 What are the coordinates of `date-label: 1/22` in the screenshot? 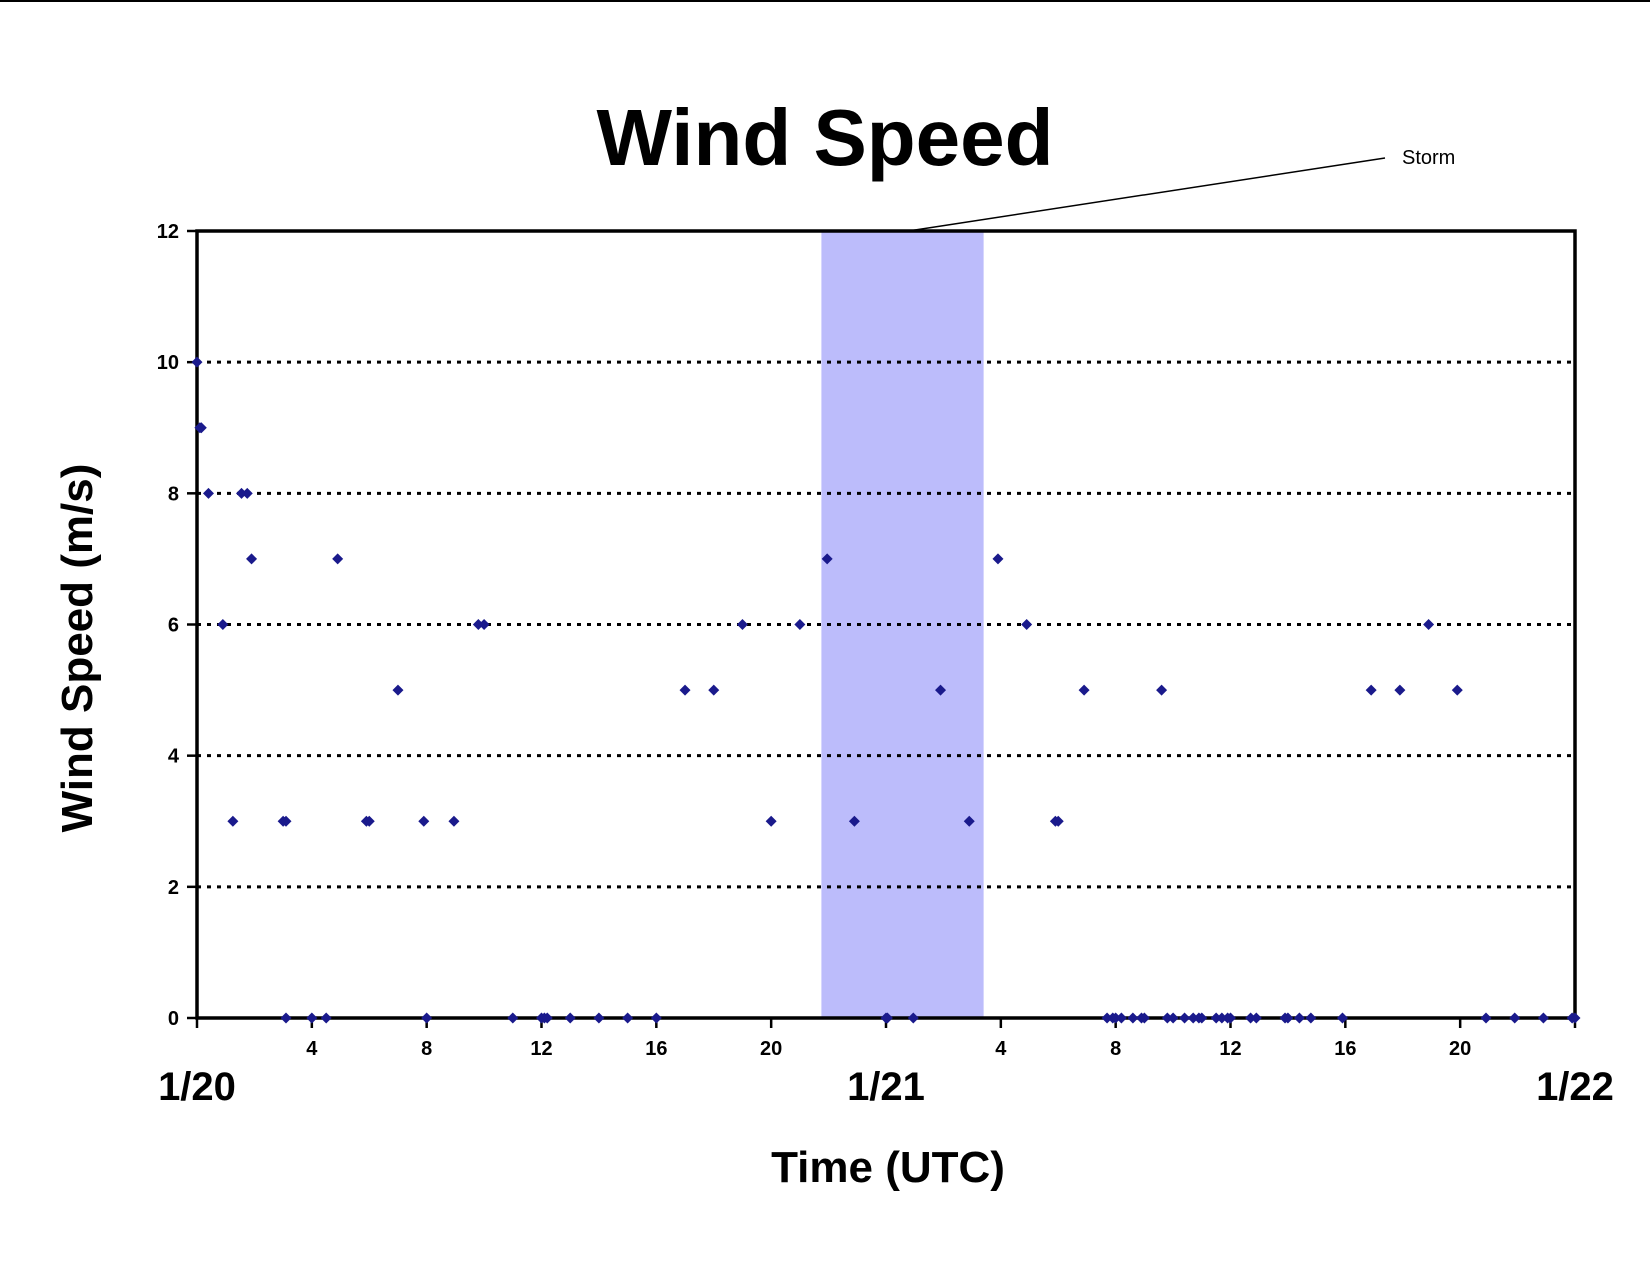 It's located at (1575, 1087).